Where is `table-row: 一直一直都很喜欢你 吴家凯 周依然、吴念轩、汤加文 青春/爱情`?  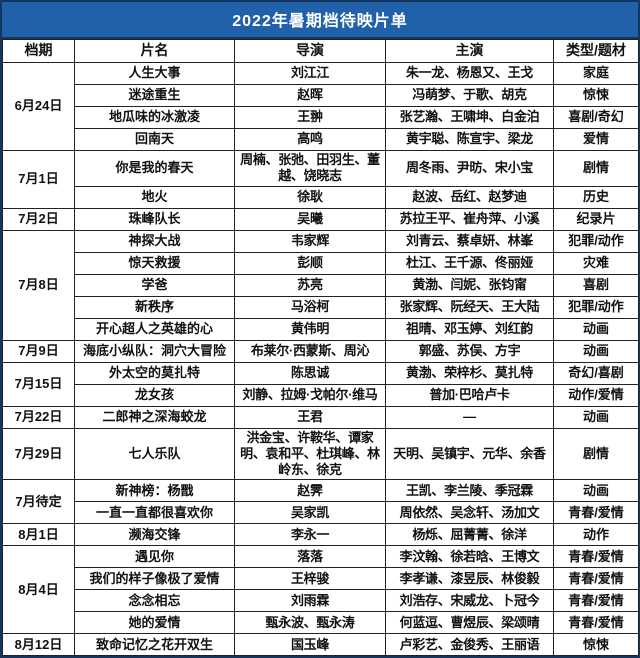
table-row: 一直一直都很喜欢你 吴家凯 周依然、吴念轩、汤加文 青春/爱情 is located at coordinates (321, 513).